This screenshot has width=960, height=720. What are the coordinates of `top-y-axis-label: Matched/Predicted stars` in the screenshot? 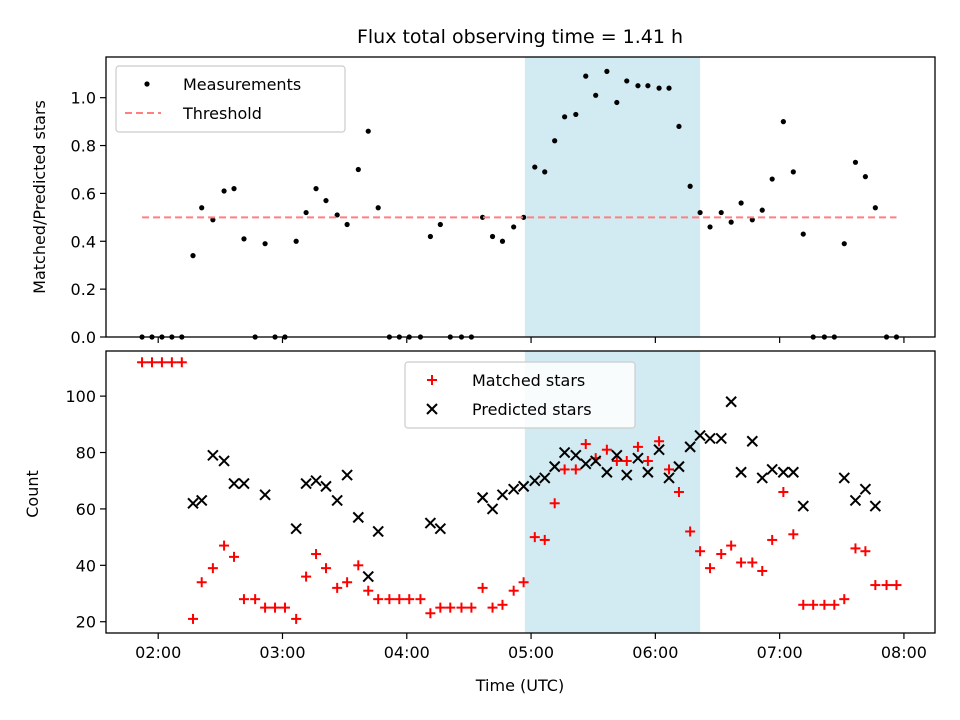 It's located at (39, 197).